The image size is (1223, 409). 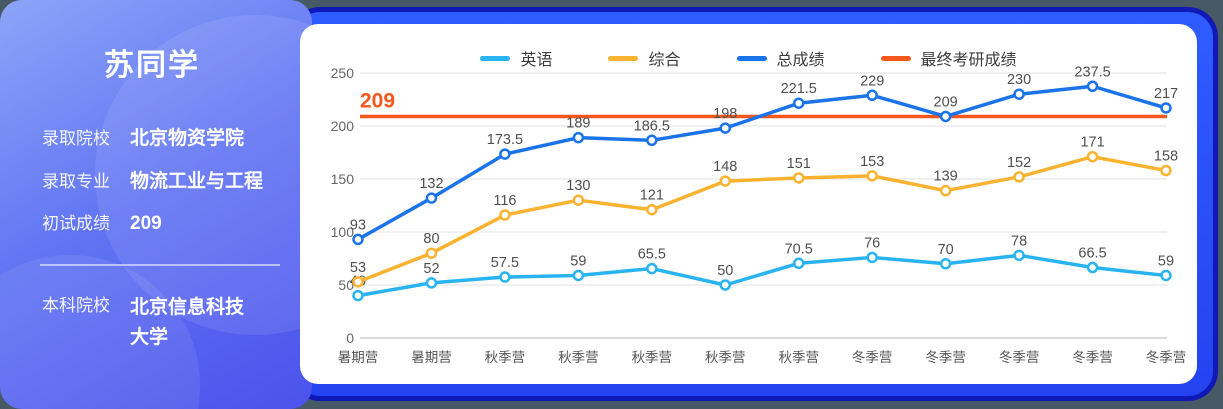 I want to click on info-value: 北京物资学院, so click(x=187, y=138).